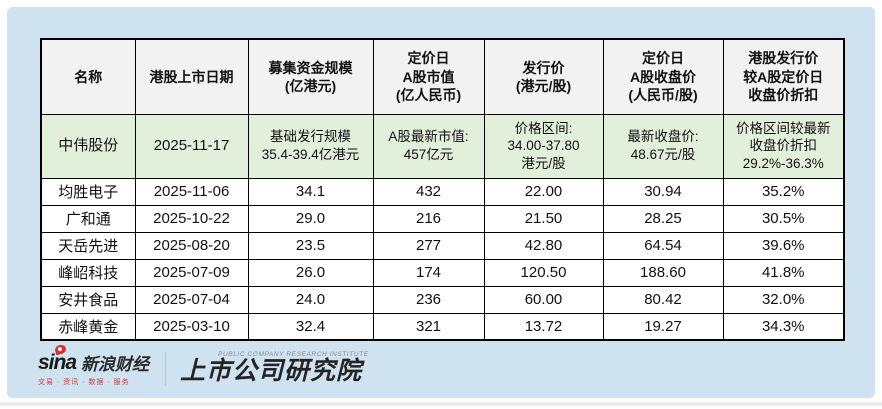 Image resolution: width=882 pixels, height=409 pixels. I want to click on raise-size-cell: 34.1, so click(310, 191).